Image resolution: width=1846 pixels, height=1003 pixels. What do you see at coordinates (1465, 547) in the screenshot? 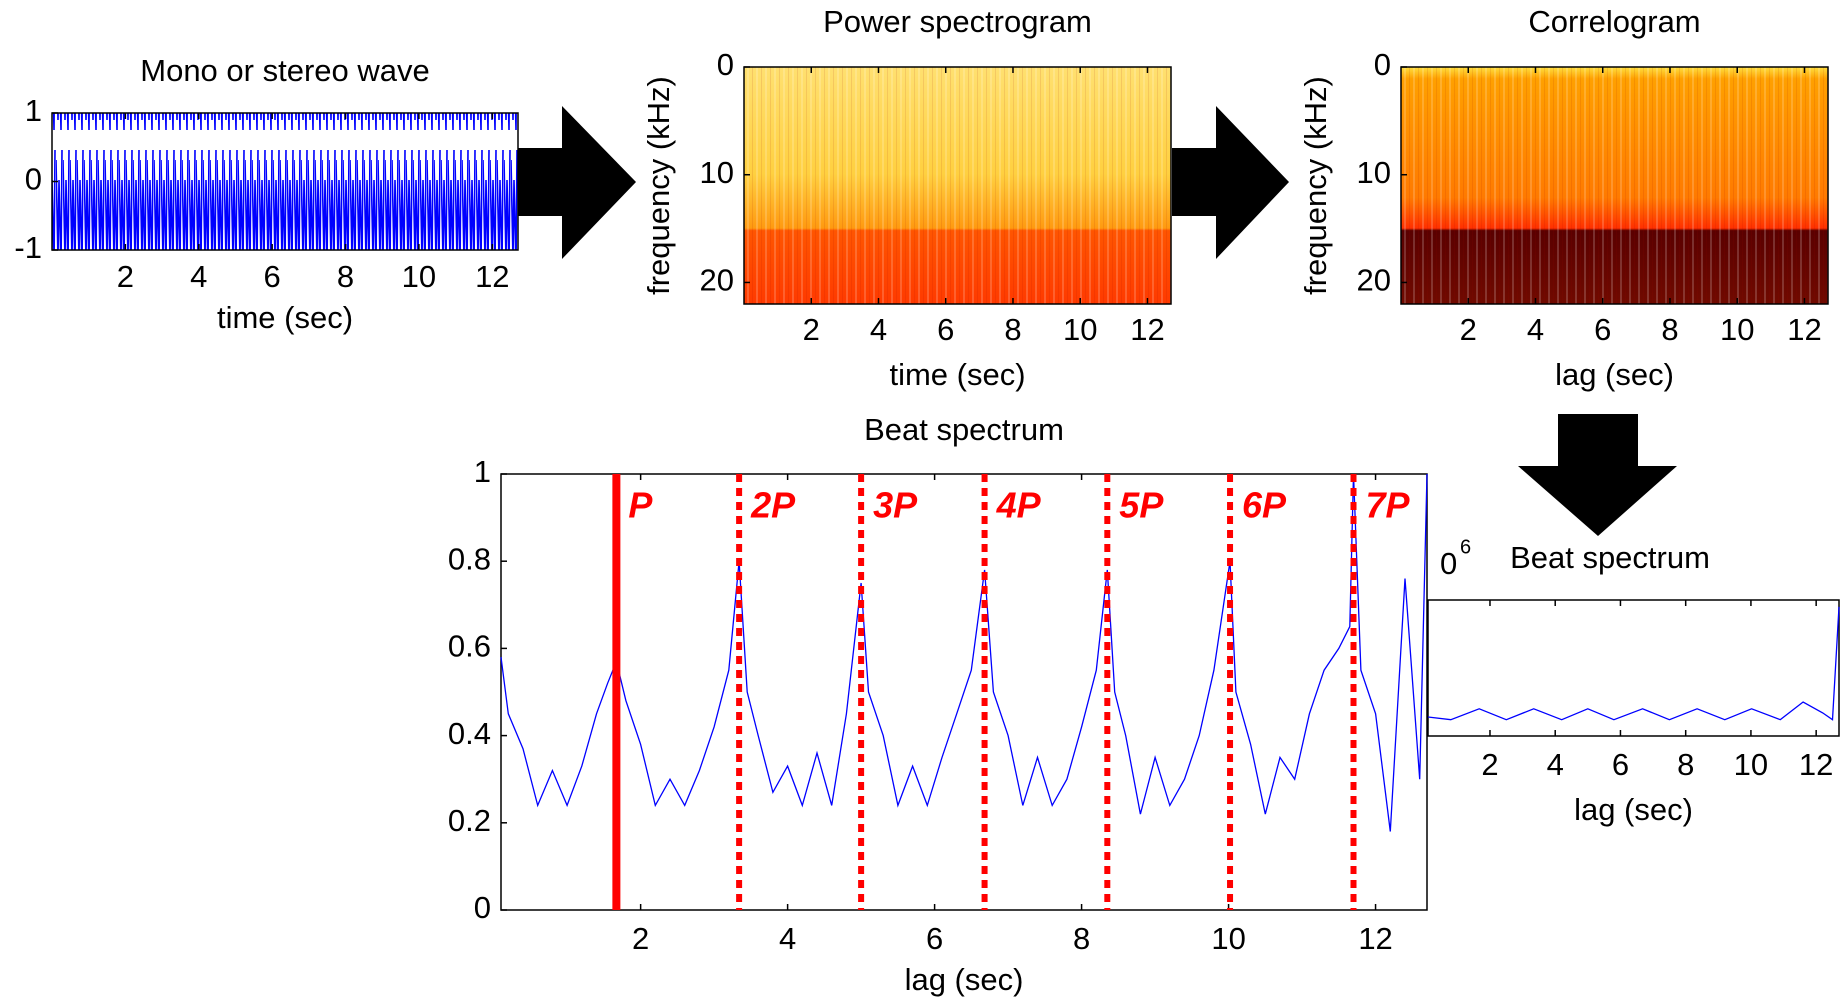
I see `y-exponent: 6` at bounding box center [1465, 547].